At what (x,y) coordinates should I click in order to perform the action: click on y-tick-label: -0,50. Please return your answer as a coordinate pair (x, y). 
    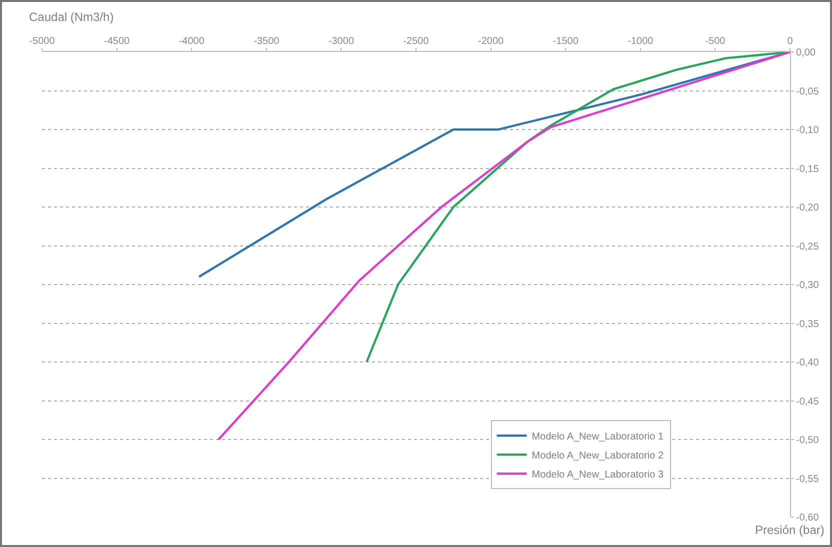
    Looking at the image, I should click on (808, 440).